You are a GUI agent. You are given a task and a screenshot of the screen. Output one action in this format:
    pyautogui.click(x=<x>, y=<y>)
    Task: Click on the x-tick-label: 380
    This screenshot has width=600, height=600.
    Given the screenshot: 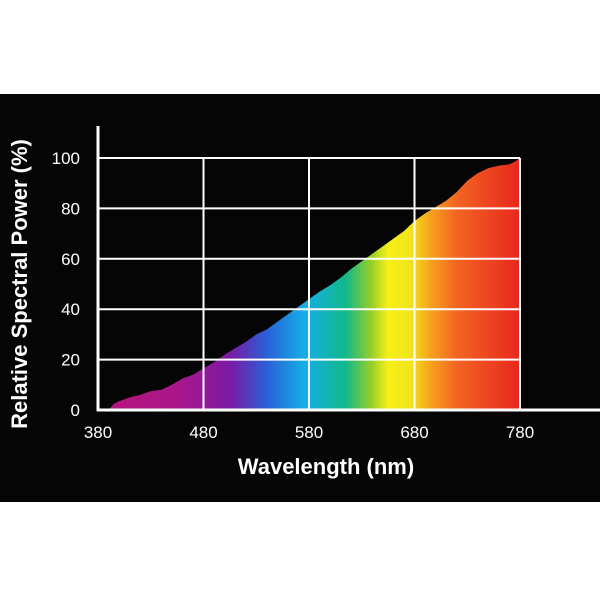 What is the action you would take?
    pyautogui.click(x=98, y=432)
    